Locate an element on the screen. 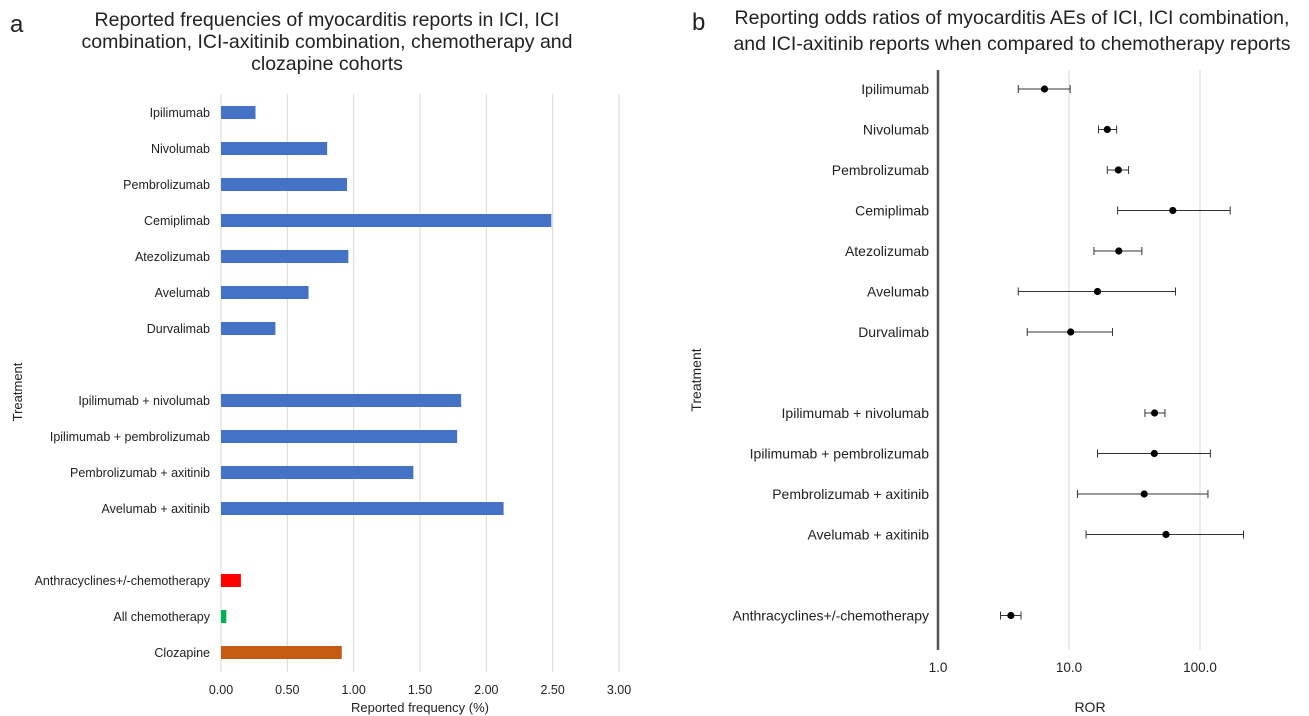  panel-a-category-label: Pembrolizumab is located at coordinates (166, 185).